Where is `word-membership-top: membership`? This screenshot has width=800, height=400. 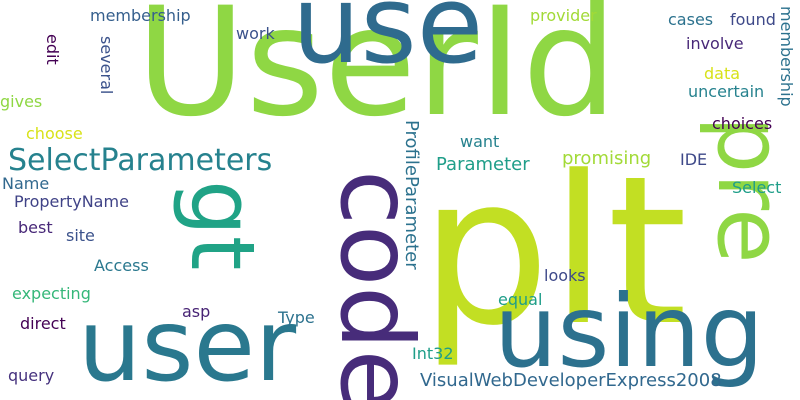 word-membership-top: membership is located at coordinates (140, 15).